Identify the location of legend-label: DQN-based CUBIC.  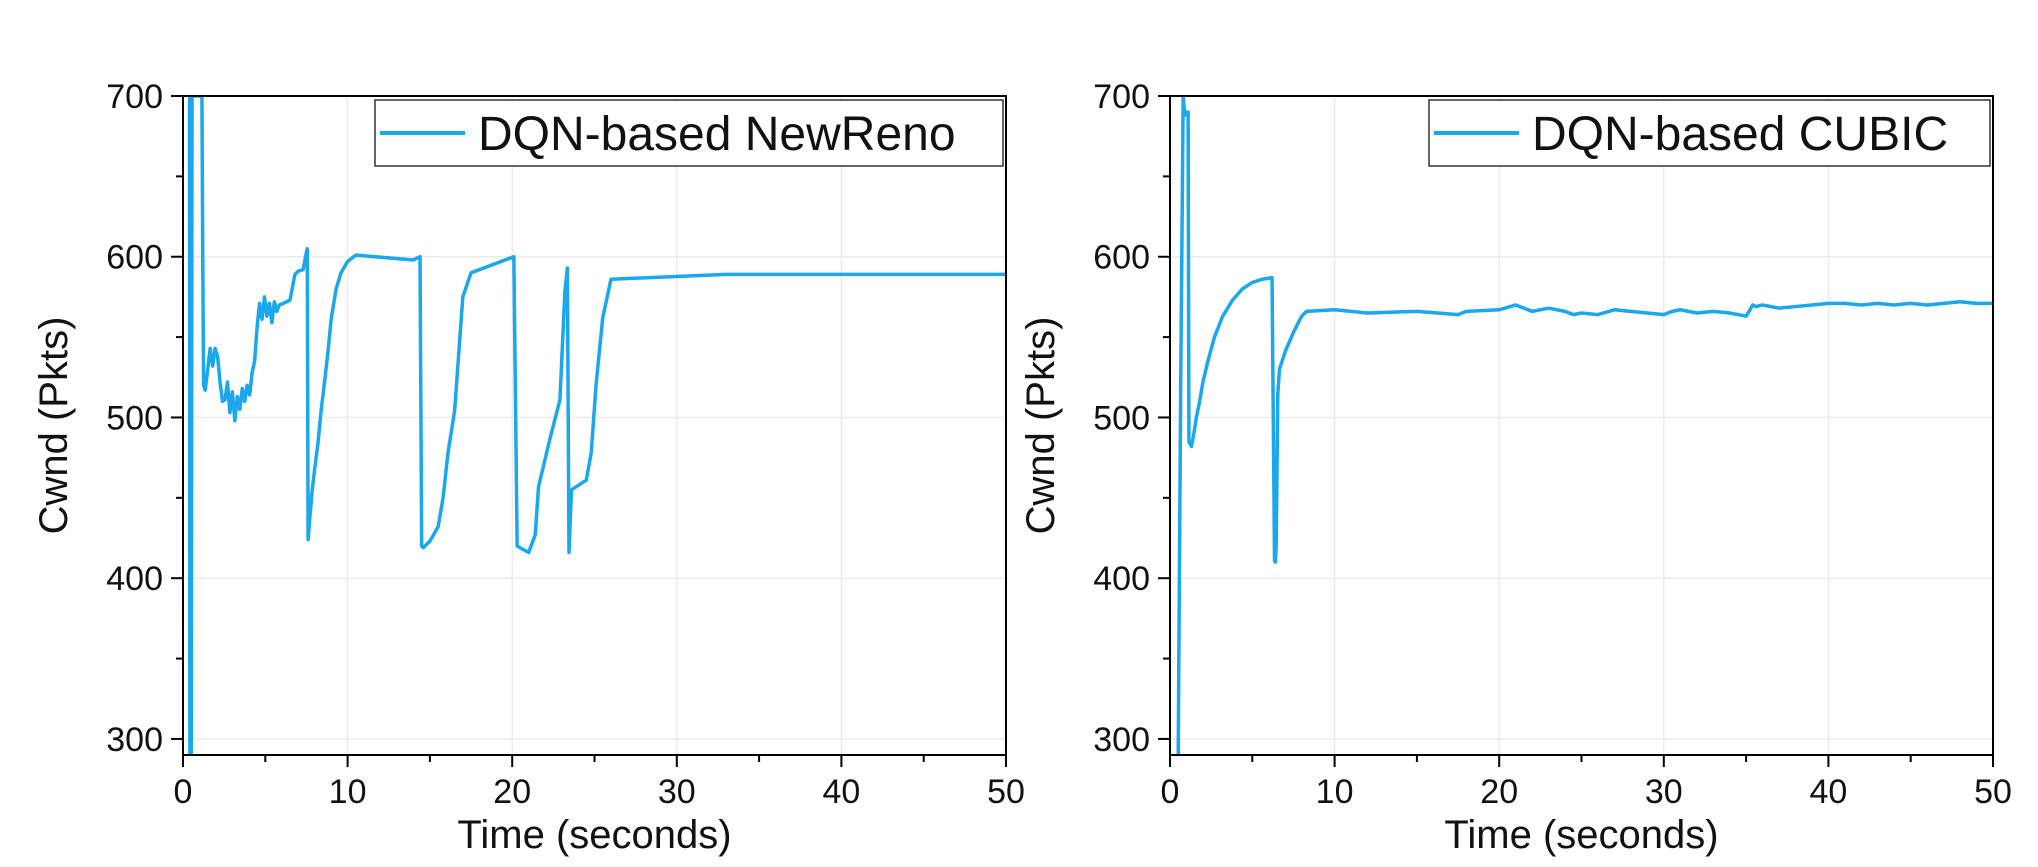
(1740, 134).